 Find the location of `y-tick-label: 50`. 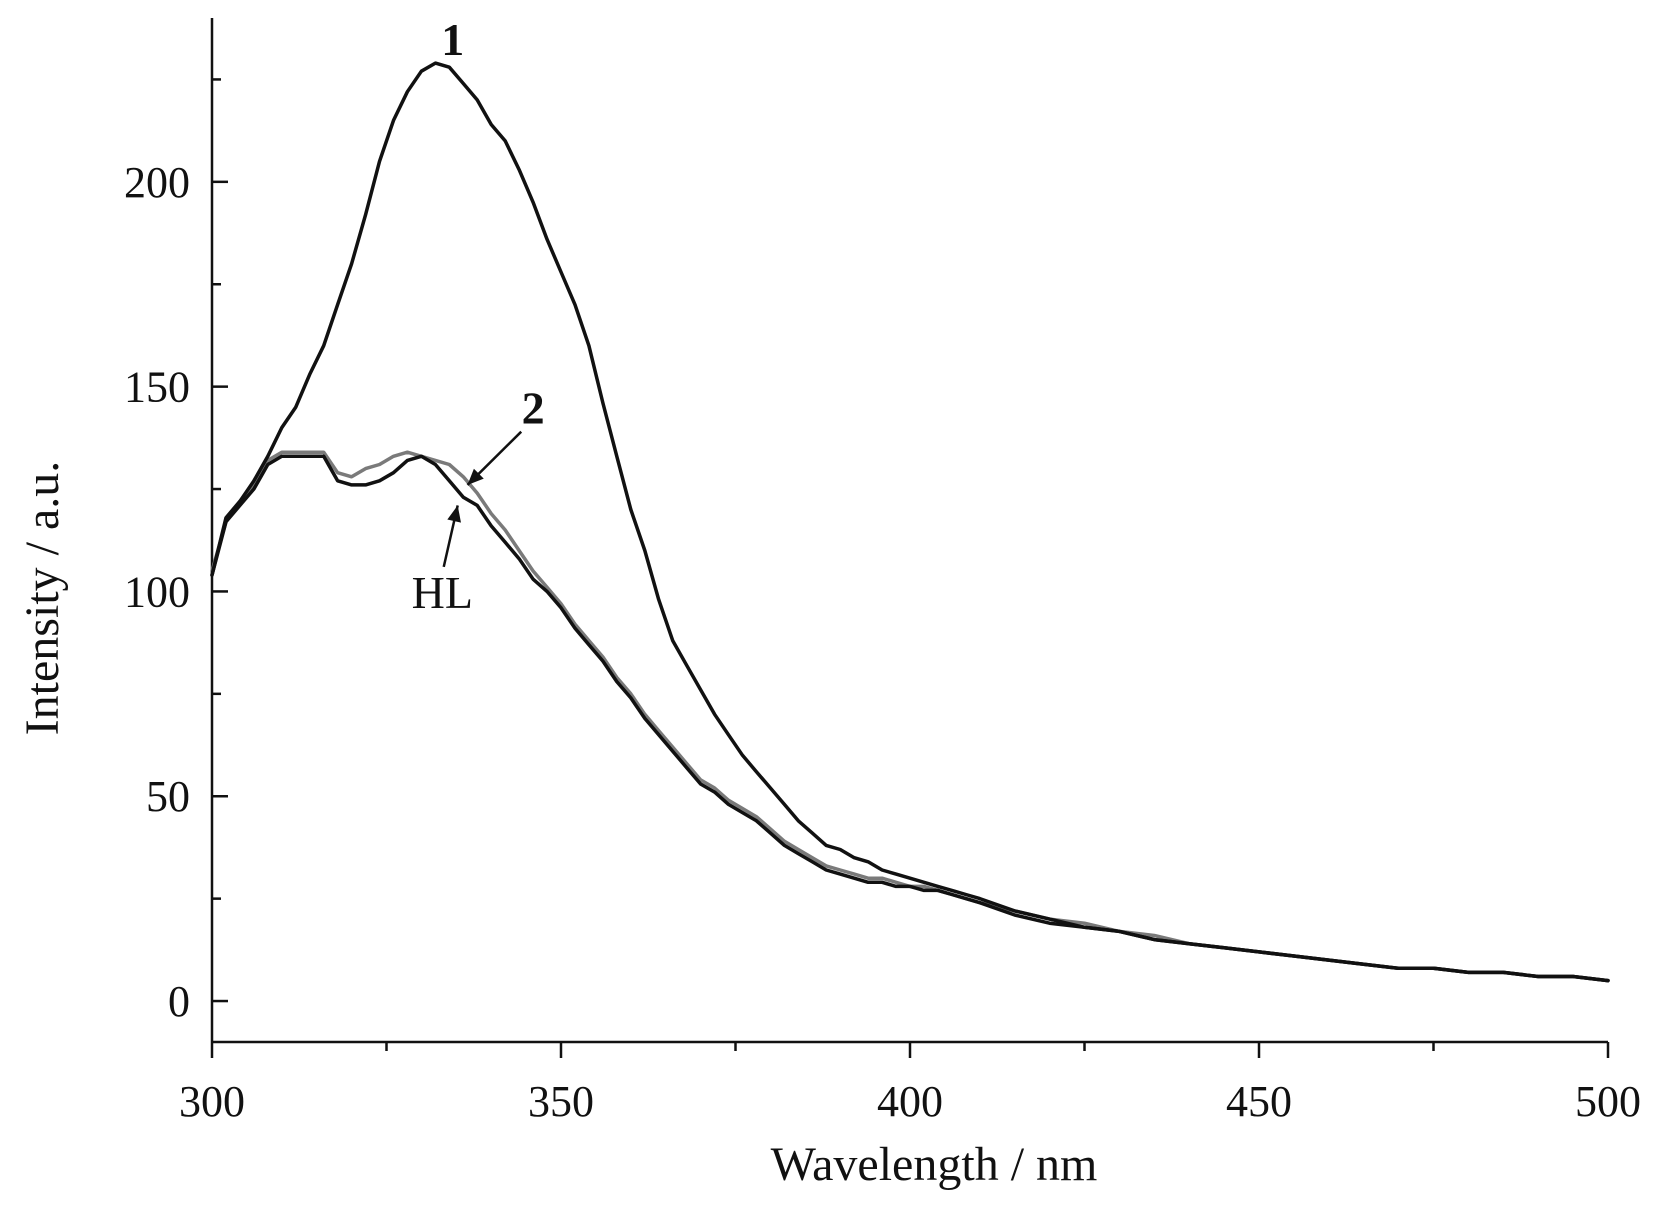

y-tick-label: 50 is located at coordinates (168, 796).